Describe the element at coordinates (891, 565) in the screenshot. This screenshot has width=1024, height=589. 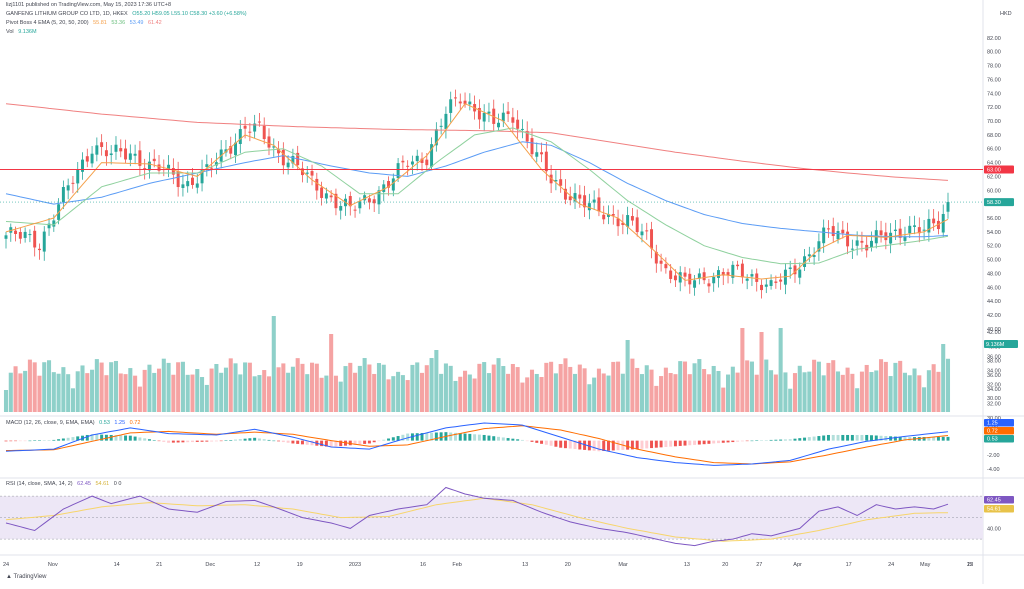
I see `x-tick-label: 24` at that location.